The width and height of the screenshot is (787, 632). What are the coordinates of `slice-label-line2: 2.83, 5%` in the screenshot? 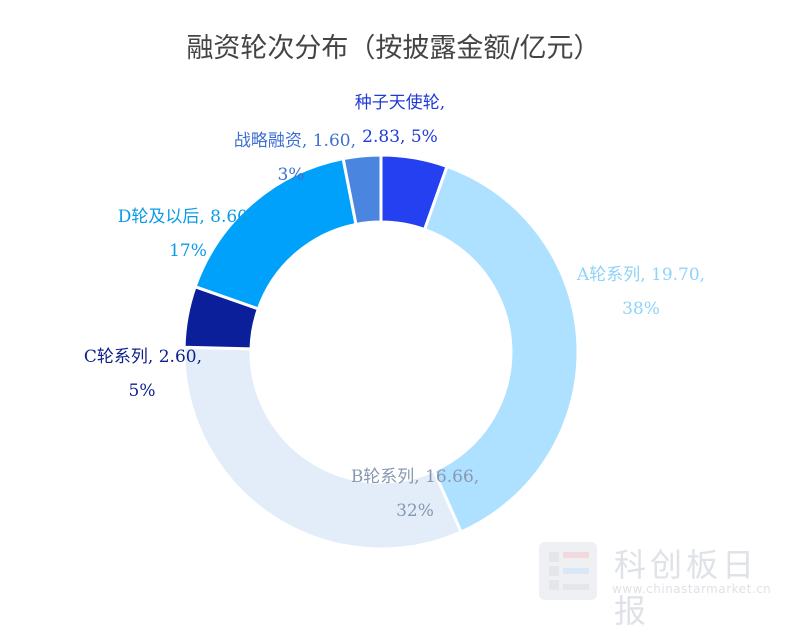 It's located at (400, 137).